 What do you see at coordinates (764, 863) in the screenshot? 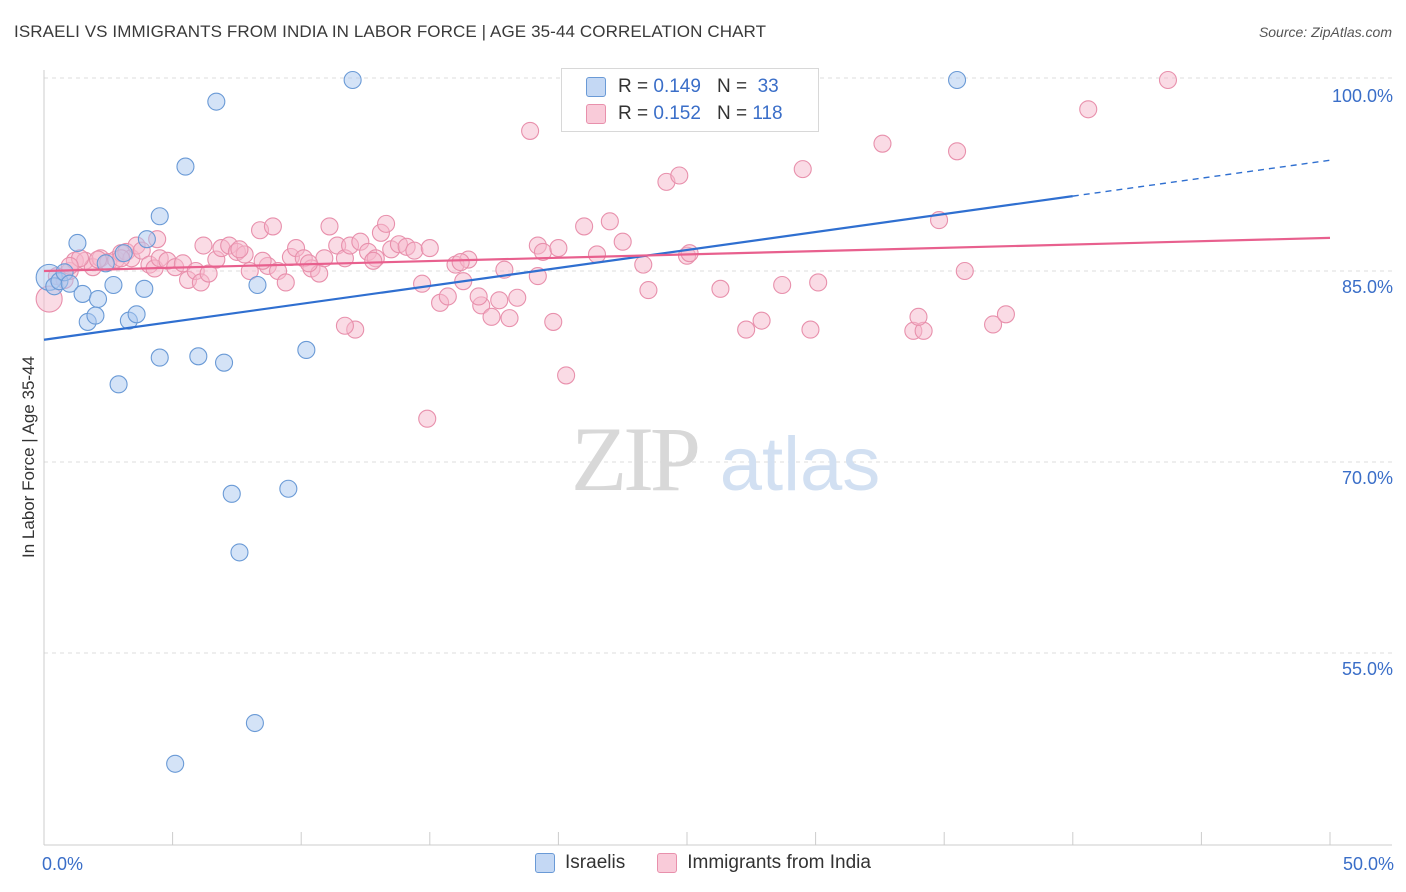
I see `legend-item-india: Immigrants from India` at bounding box center [764, 863].